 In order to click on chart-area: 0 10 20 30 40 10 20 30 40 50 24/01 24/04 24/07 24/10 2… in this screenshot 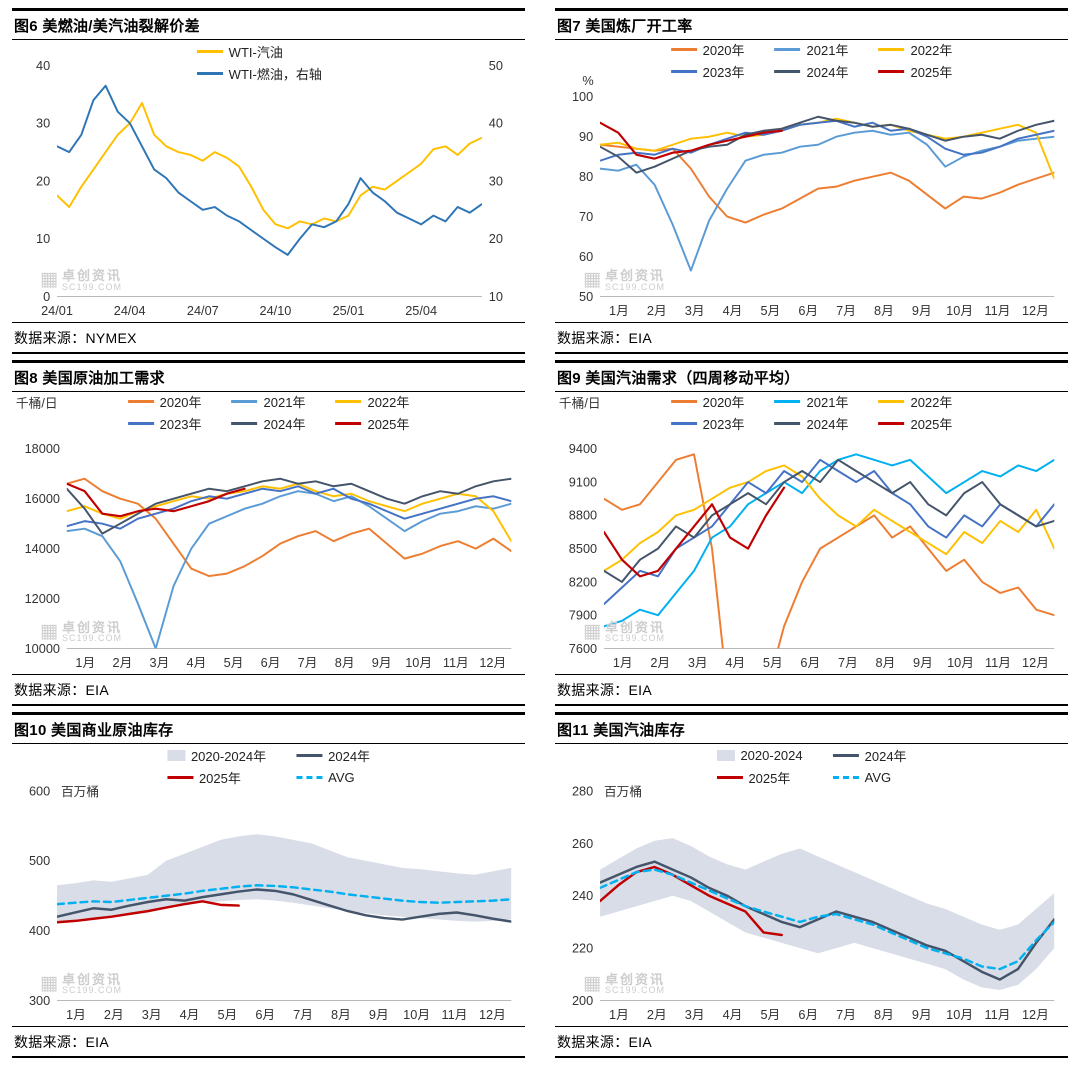, I will do `click(268, 181)`.